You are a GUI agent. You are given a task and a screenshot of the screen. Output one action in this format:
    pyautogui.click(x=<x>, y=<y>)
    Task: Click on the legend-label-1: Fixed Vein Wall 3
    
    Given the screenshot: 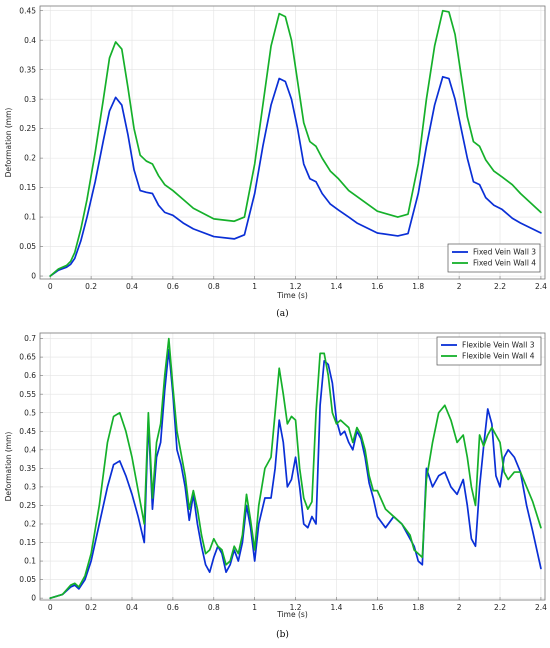 What is the action you would take?
    pyautogui.click(x=504, y=252)
    